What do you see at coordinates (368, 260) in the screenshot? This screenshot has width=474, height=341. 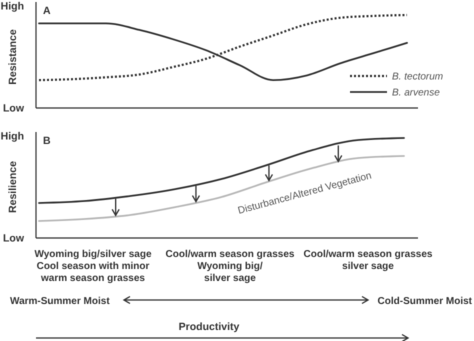 I see `text: Cool/warm season grasses silver sage` at bounding box center [368, 260].